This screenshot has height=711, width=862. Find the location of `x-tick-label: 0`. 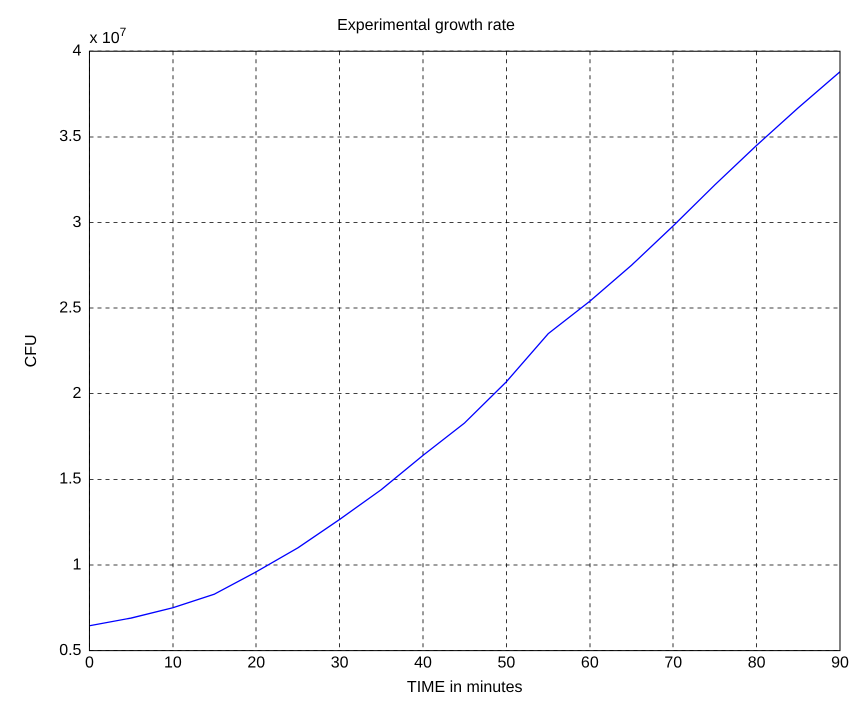

x-tick-label: 0 is located at coordinates (89, 663).